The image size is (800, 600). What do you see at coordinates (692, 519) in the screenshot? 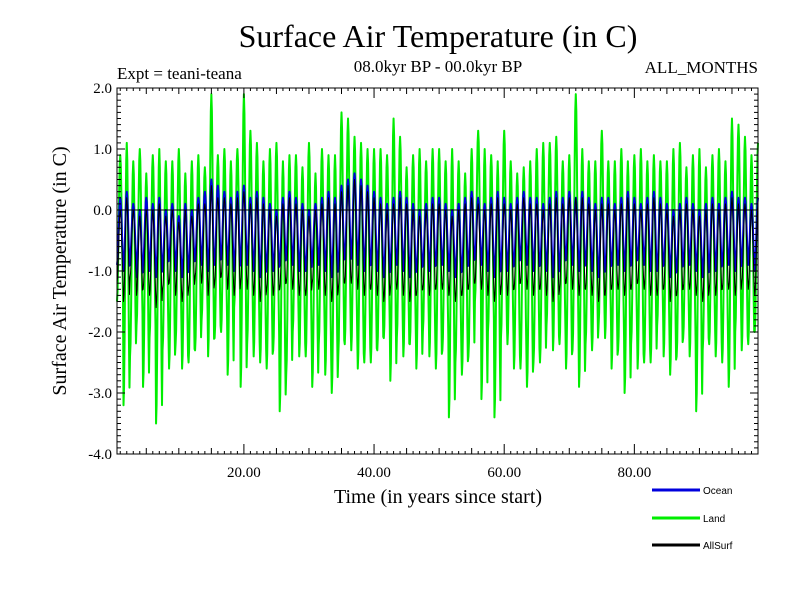
I see `legend: Ocean Land AllSurf` at bounding box center [692, 519].